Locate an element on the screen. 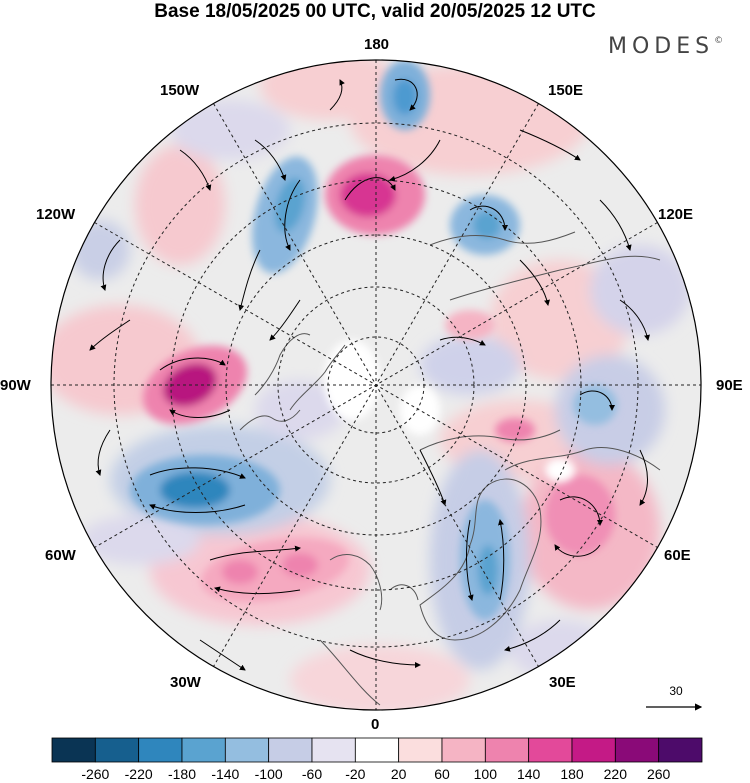 This screenshot has width=750, height=783. colorbar-tick-label: 180 is located at coordinates (572, 774).